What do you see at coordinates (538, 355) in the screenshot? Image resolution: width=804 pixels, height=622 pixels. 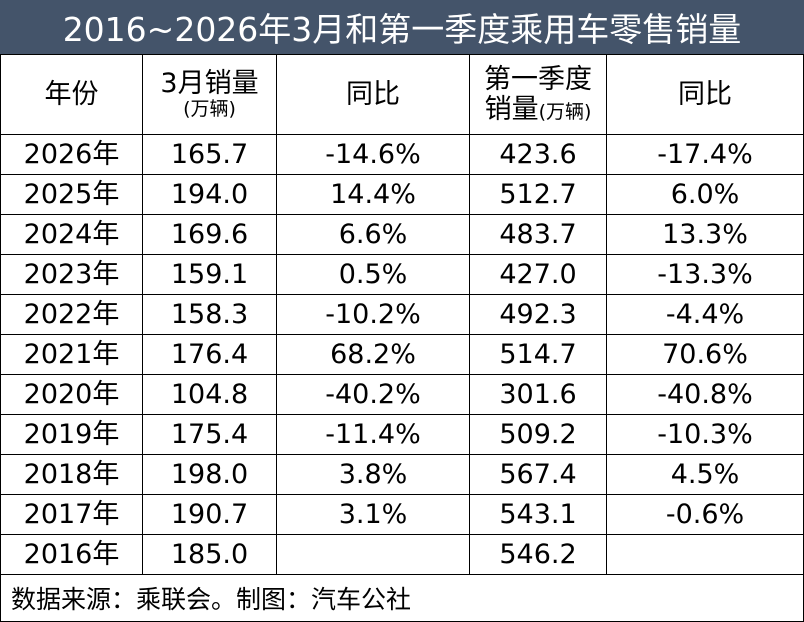 I see `table-cell: 514.7` at bounding box center [538, 355].